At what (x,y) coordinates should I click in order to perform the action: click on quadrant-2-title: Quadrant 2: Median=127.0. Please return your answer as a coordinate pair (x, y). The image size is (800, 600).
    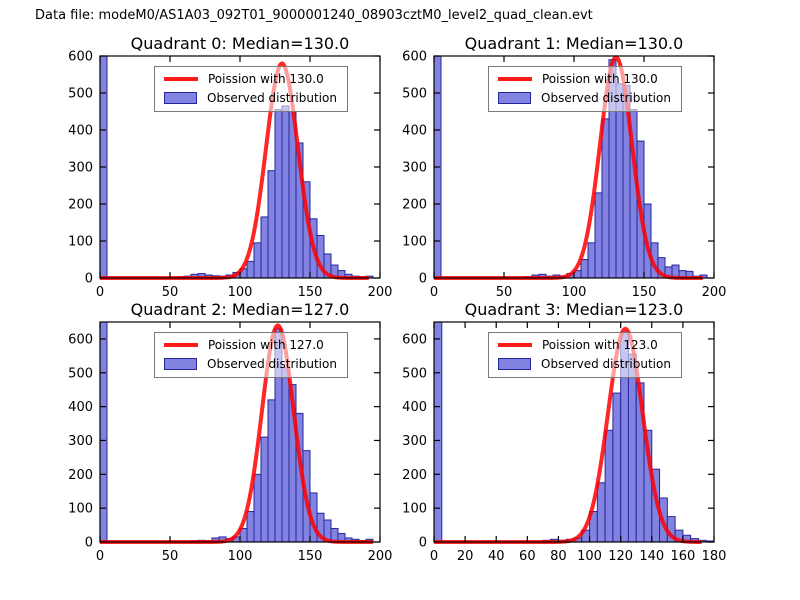
    Looking at the image, I should click on (240, 309).